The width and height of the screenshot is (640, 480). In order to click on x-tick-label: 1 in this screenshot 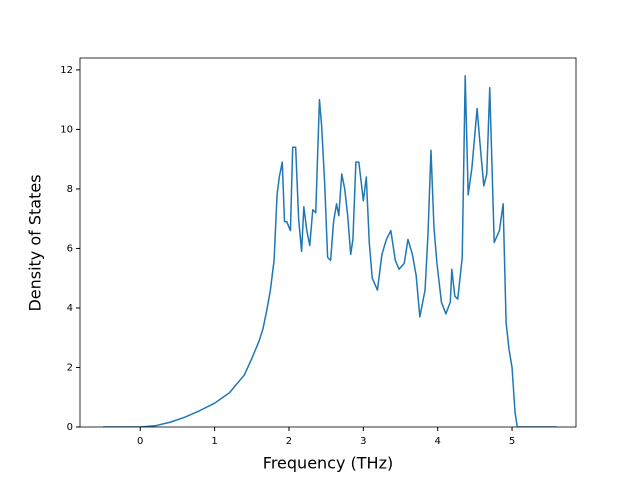, I will do `click(214, 441)`.